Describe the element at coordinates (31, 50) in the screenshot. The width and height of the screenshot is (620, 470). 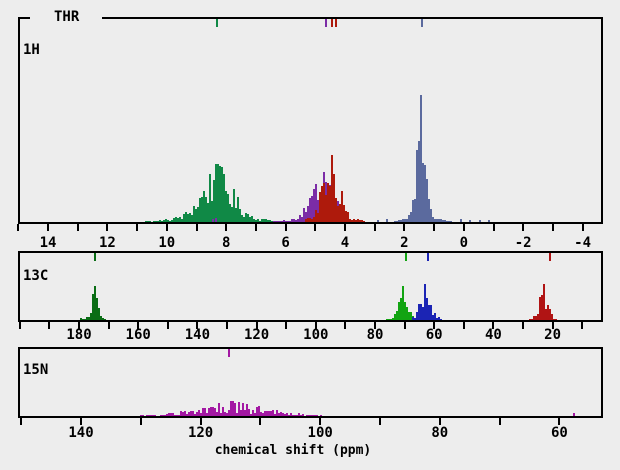
I see `panel-1h-label: 1H` at that location.